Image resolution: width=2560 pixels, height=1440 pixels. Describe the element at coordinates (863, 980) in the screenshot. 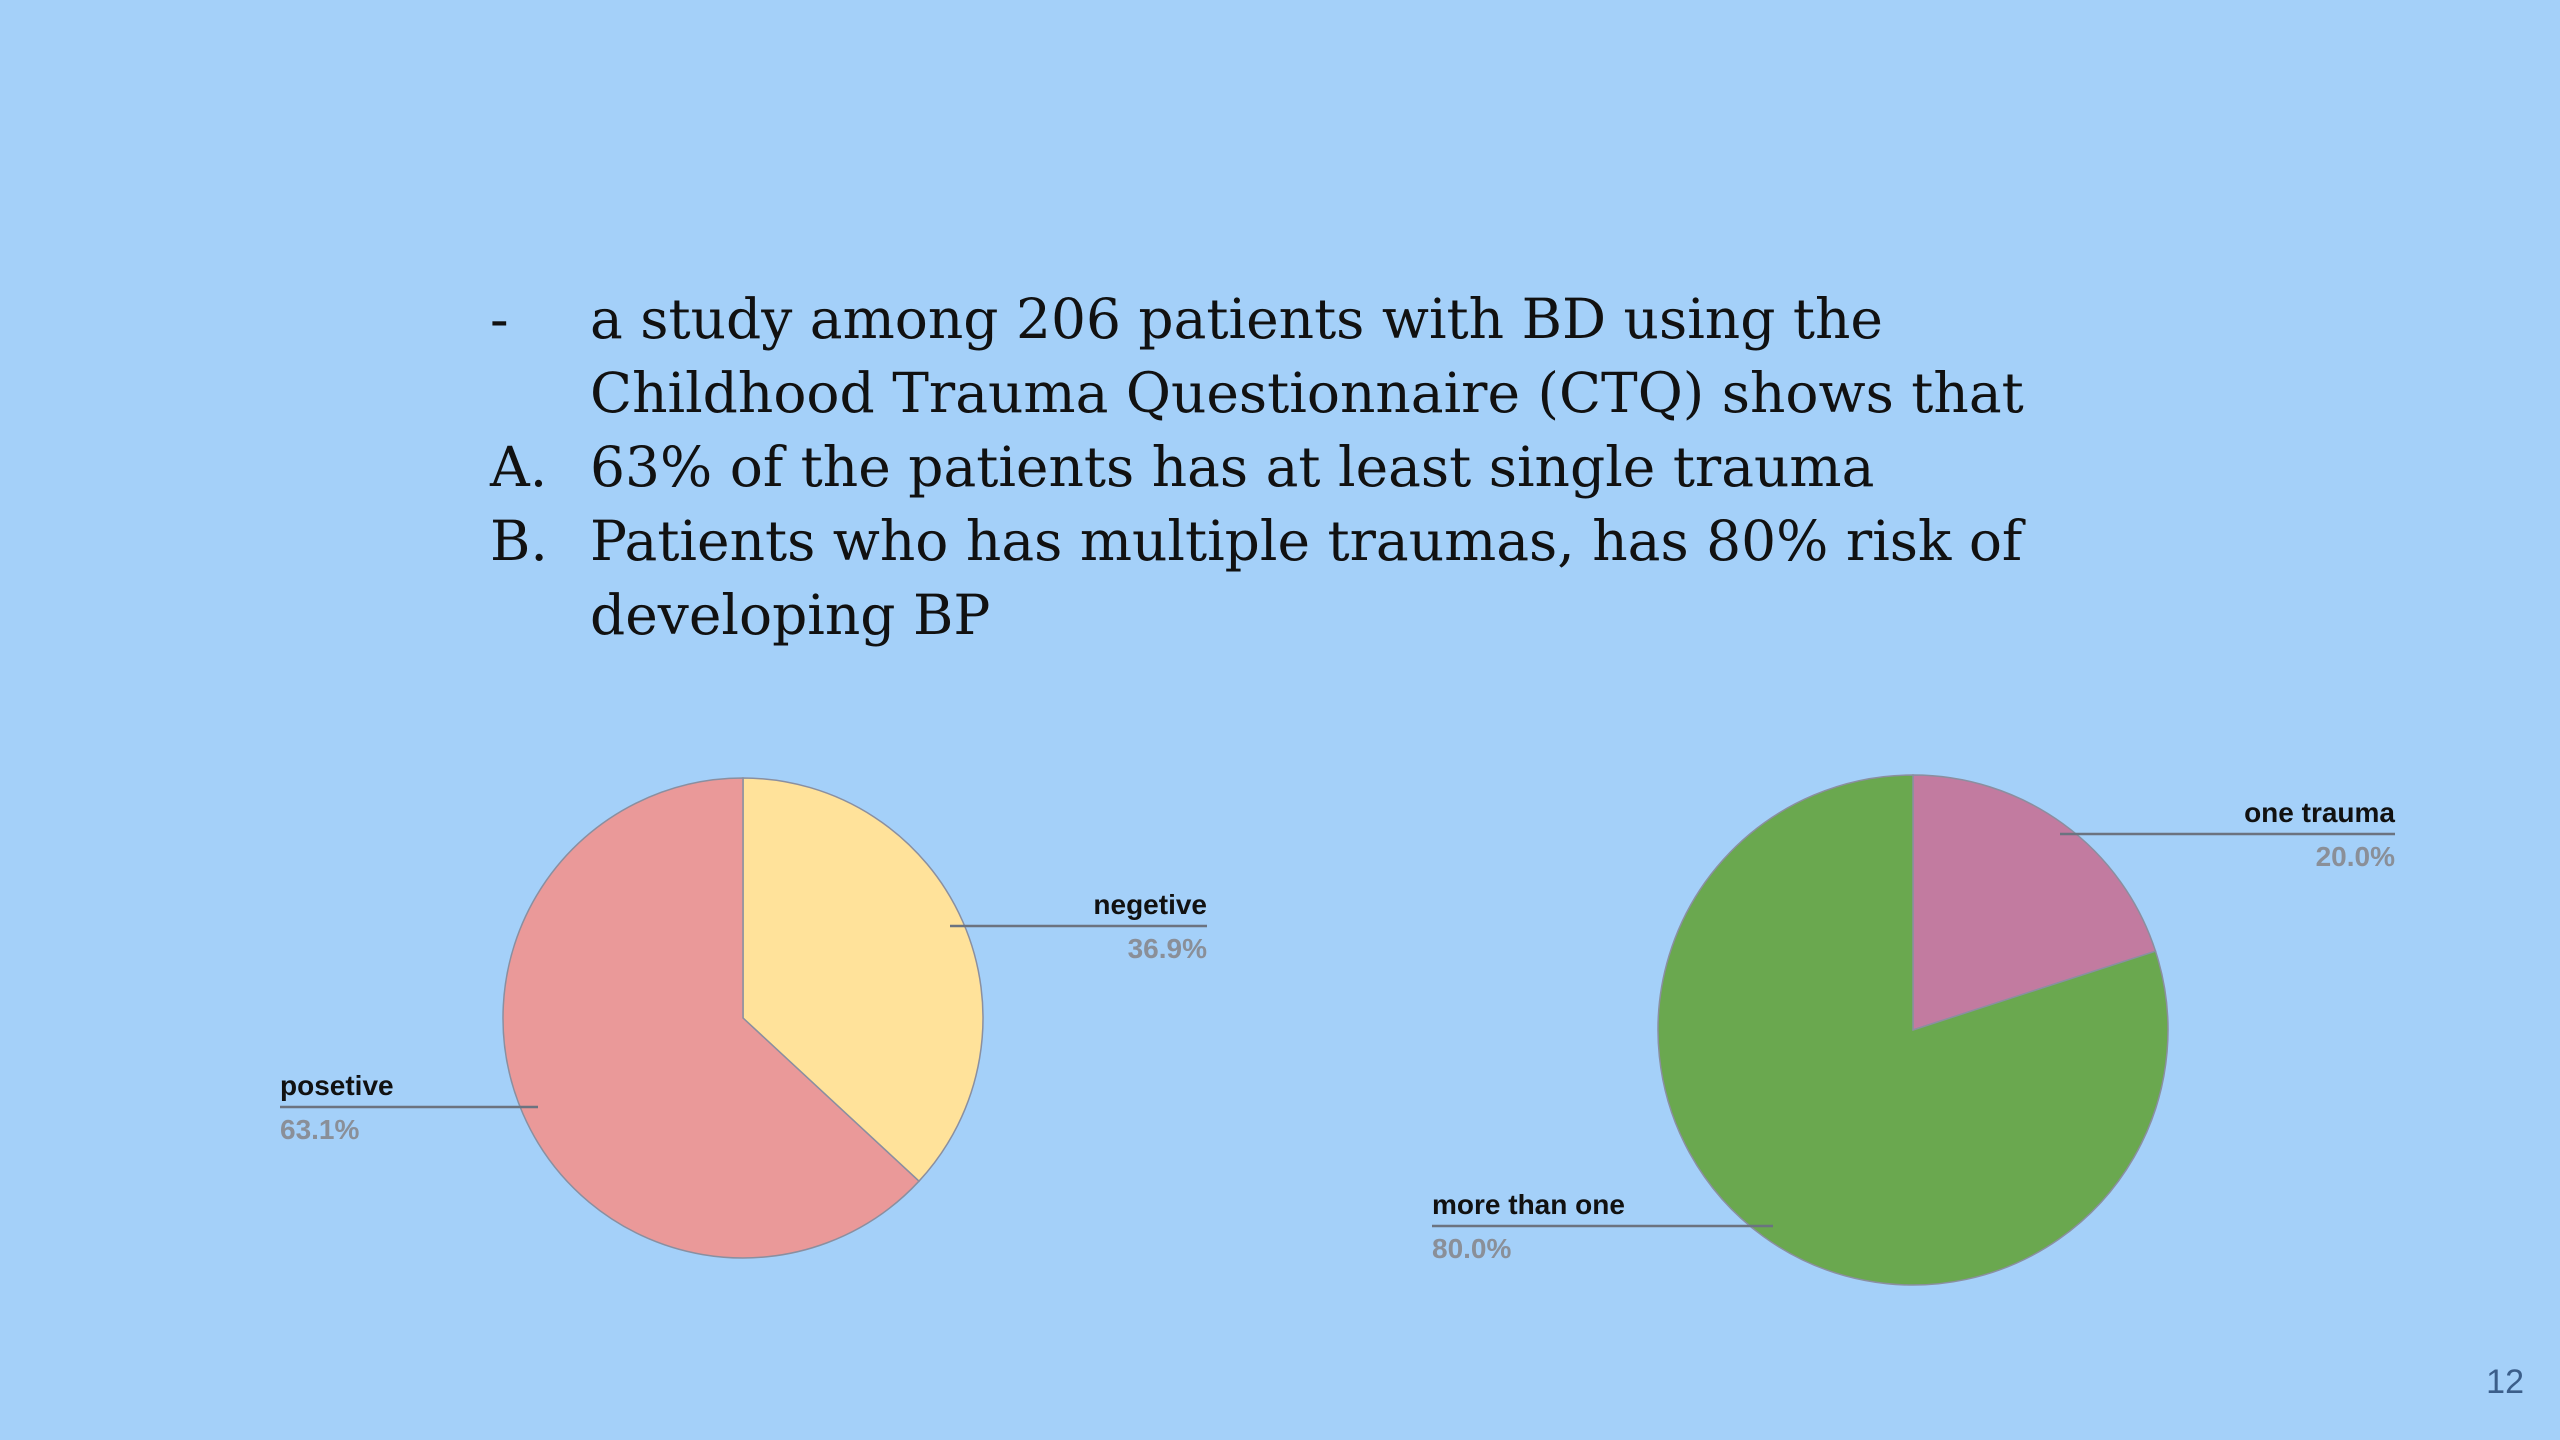

I see `pie-slice-negetive` at that location.